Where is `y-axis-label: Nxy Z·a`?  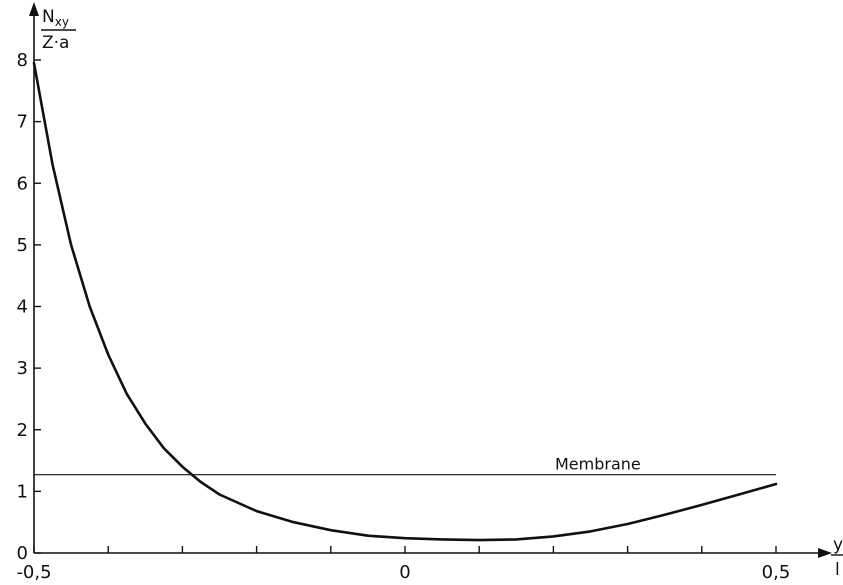
y-axis-label: Nxy Z·a is located at coordinates (58, 30).